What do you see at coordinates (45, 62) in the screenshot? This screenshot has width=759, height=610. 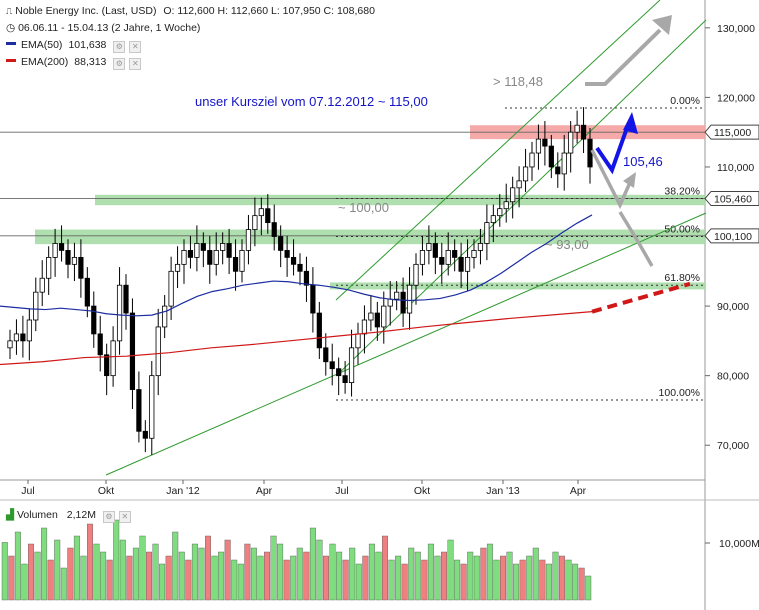 I see `ema200-label: EMA(200)` at bounding box center [45, 62].